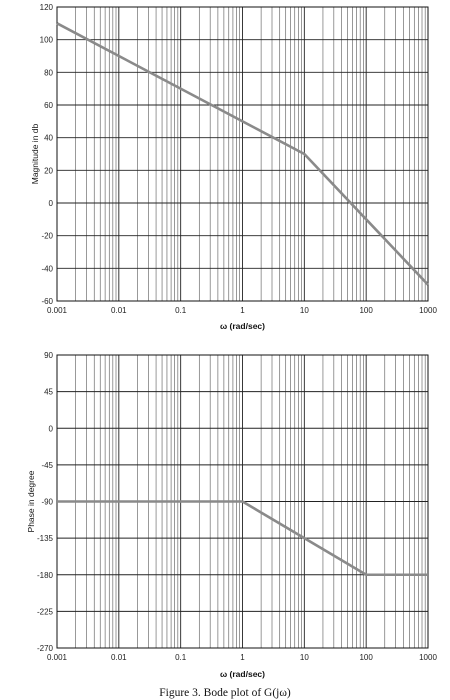 The width and height of the screenshot is (450, 700). What do you see at coordinates (48, 392) in the screenshot?
I see `y-tick-label: 45` at bounding box center [48, 392].